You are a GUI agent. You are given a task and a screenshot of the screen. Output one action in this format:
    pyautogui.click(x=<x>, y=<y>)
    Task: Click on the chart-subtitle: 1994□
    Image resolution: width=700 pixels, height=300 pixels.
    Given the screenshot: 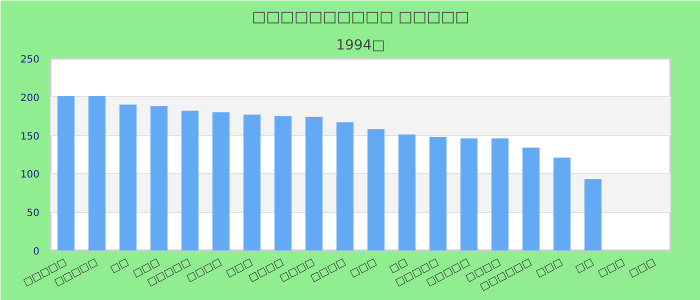 What is the action you would take?
    pyautogui.click(x=360, y=46)
    